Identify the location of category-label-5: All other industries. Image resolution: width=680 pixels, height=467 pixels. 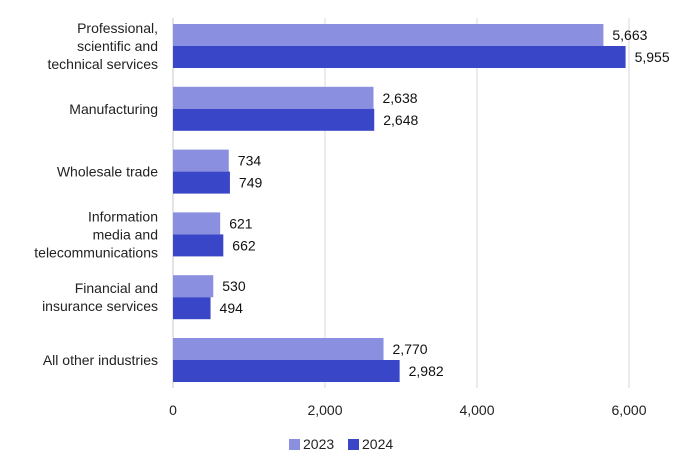
(100, 360).